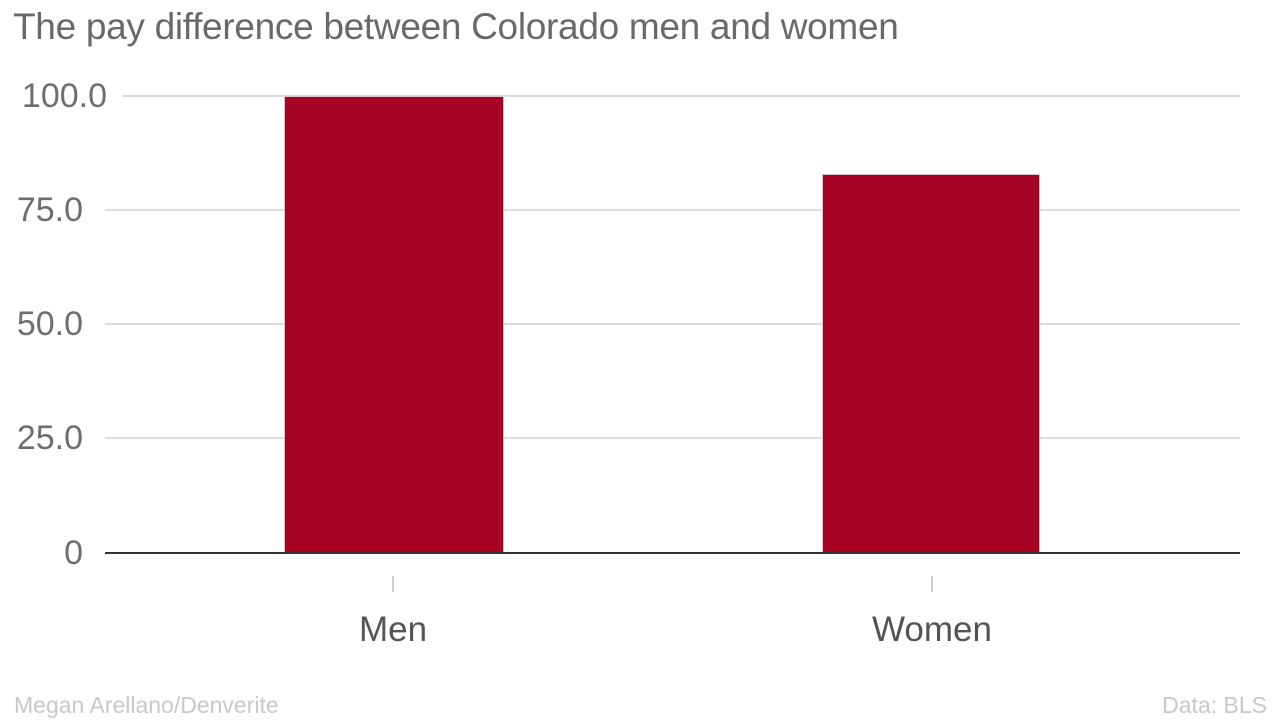 The image size is (1280, 720). I want to click on y-tick-label-25: 25.0, so click(49, 438).